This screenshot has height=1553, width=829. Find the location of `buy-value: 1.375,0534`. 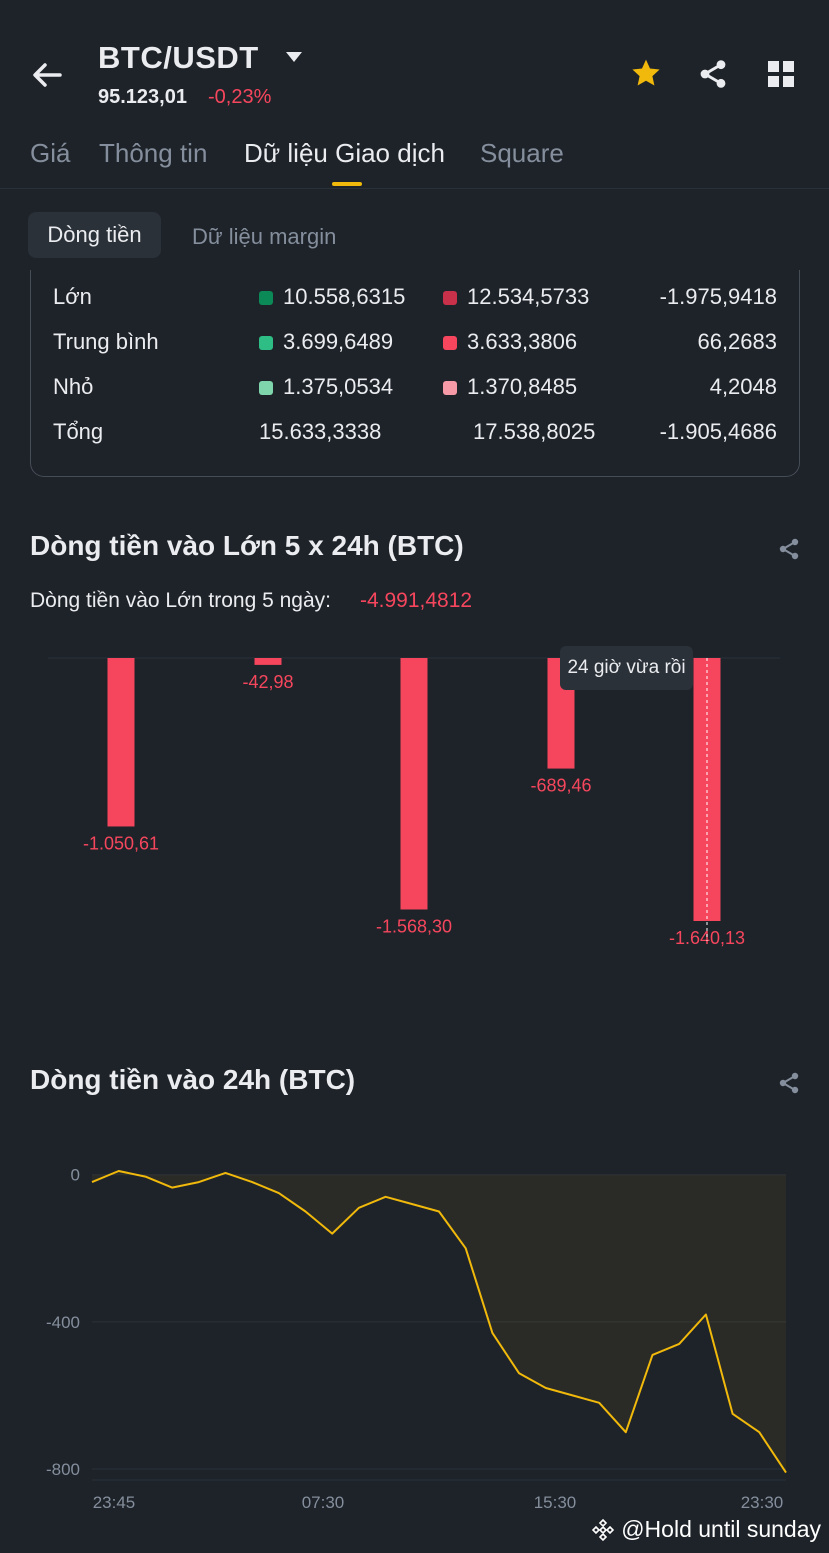

buy-value: 1.375,0534 is located at coordinates (338, 386).